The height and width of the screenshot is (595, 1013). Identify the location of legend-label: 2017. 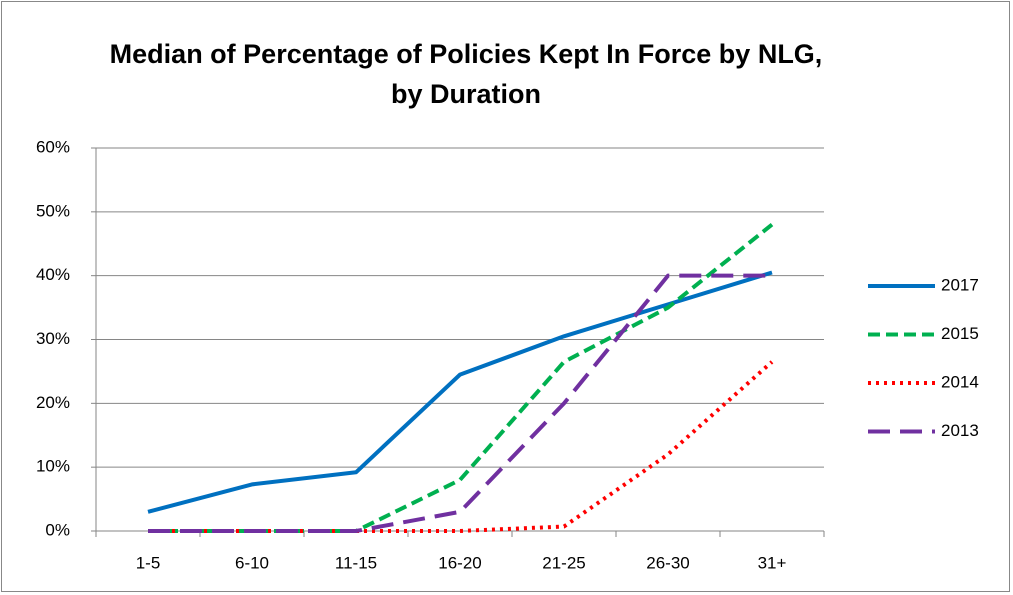
(960, 284).